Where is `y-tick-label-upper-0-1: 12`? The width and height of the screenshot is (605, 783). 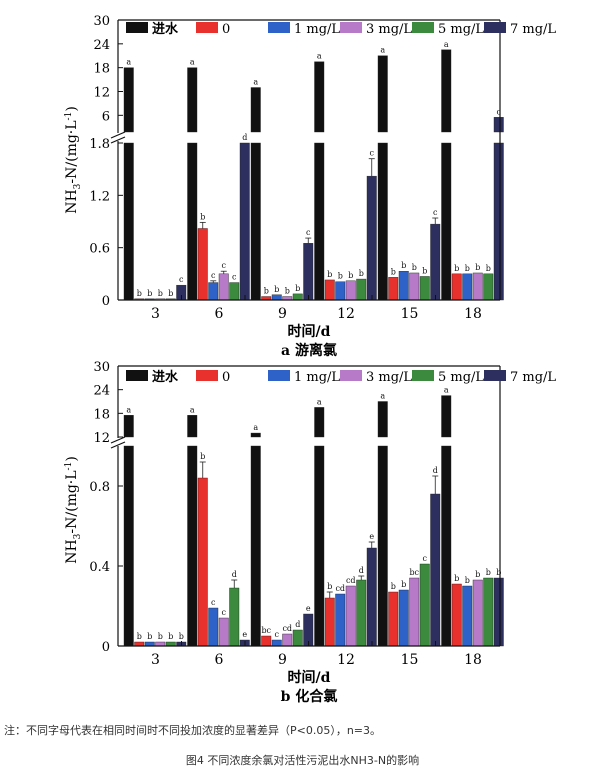 y-tick-label-upper-0-1: 12 is located at coordinates (101, 92).